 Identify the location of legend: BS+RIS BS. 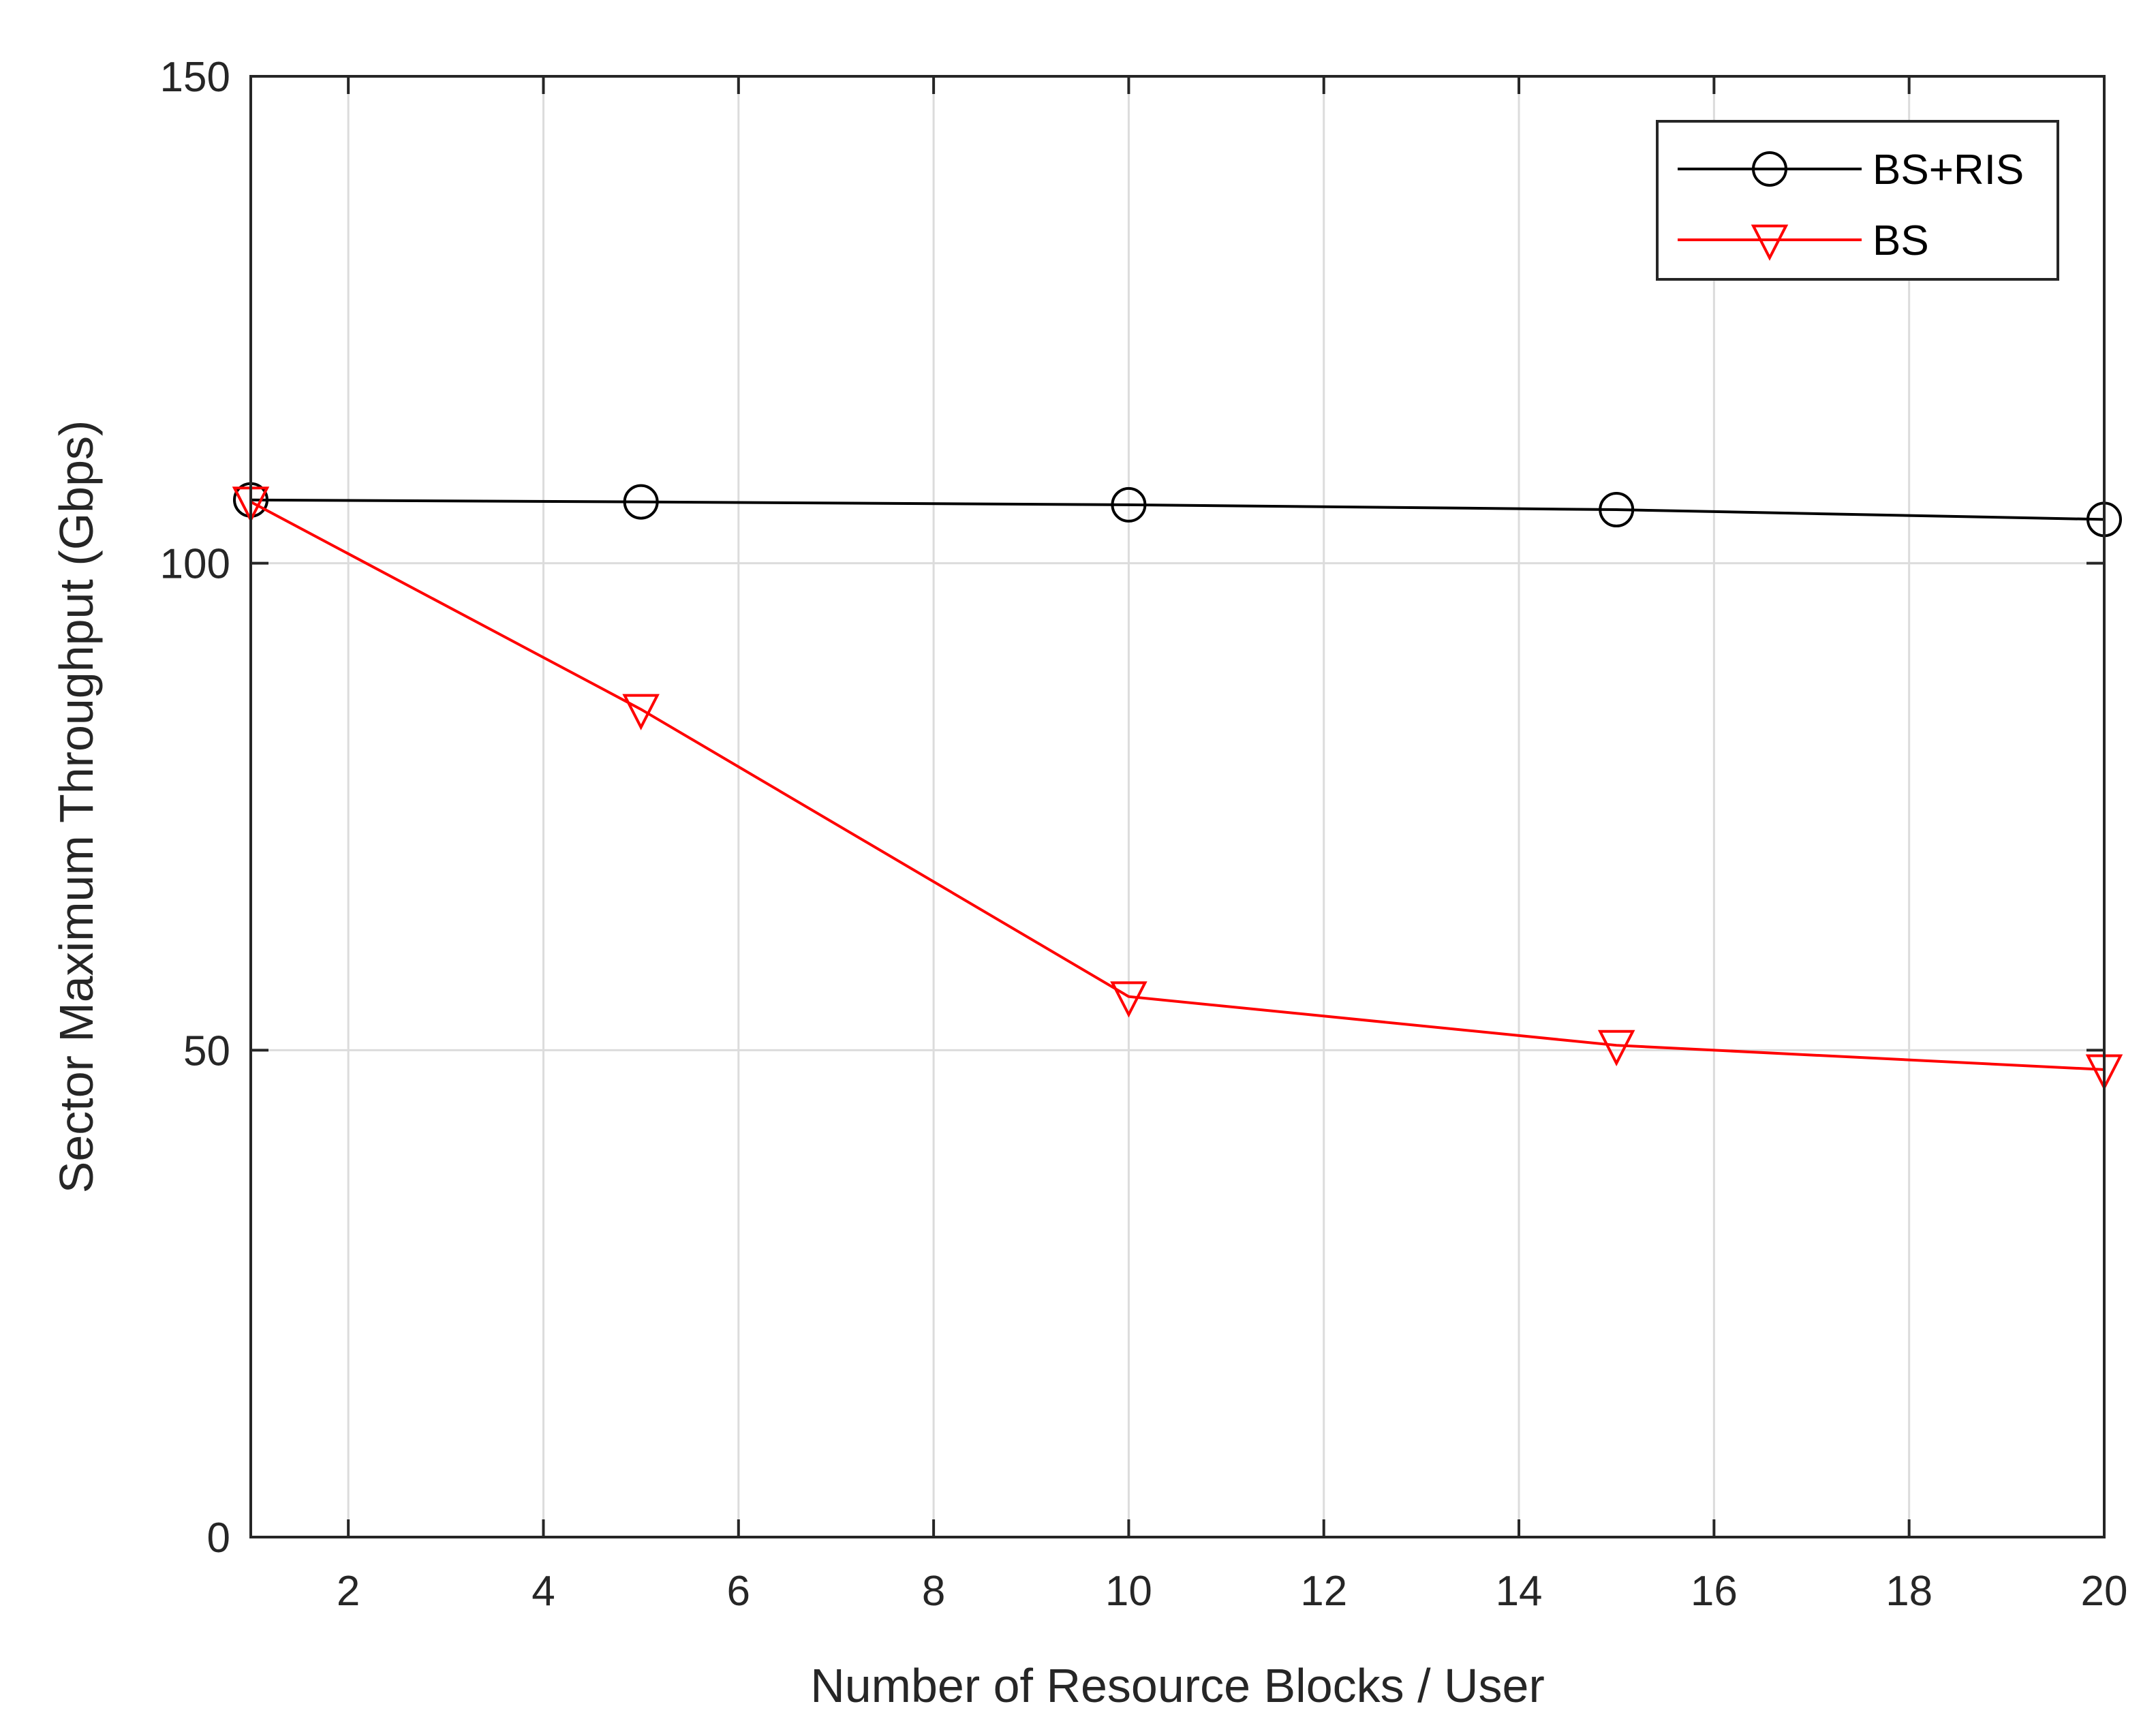
(1857, 200).